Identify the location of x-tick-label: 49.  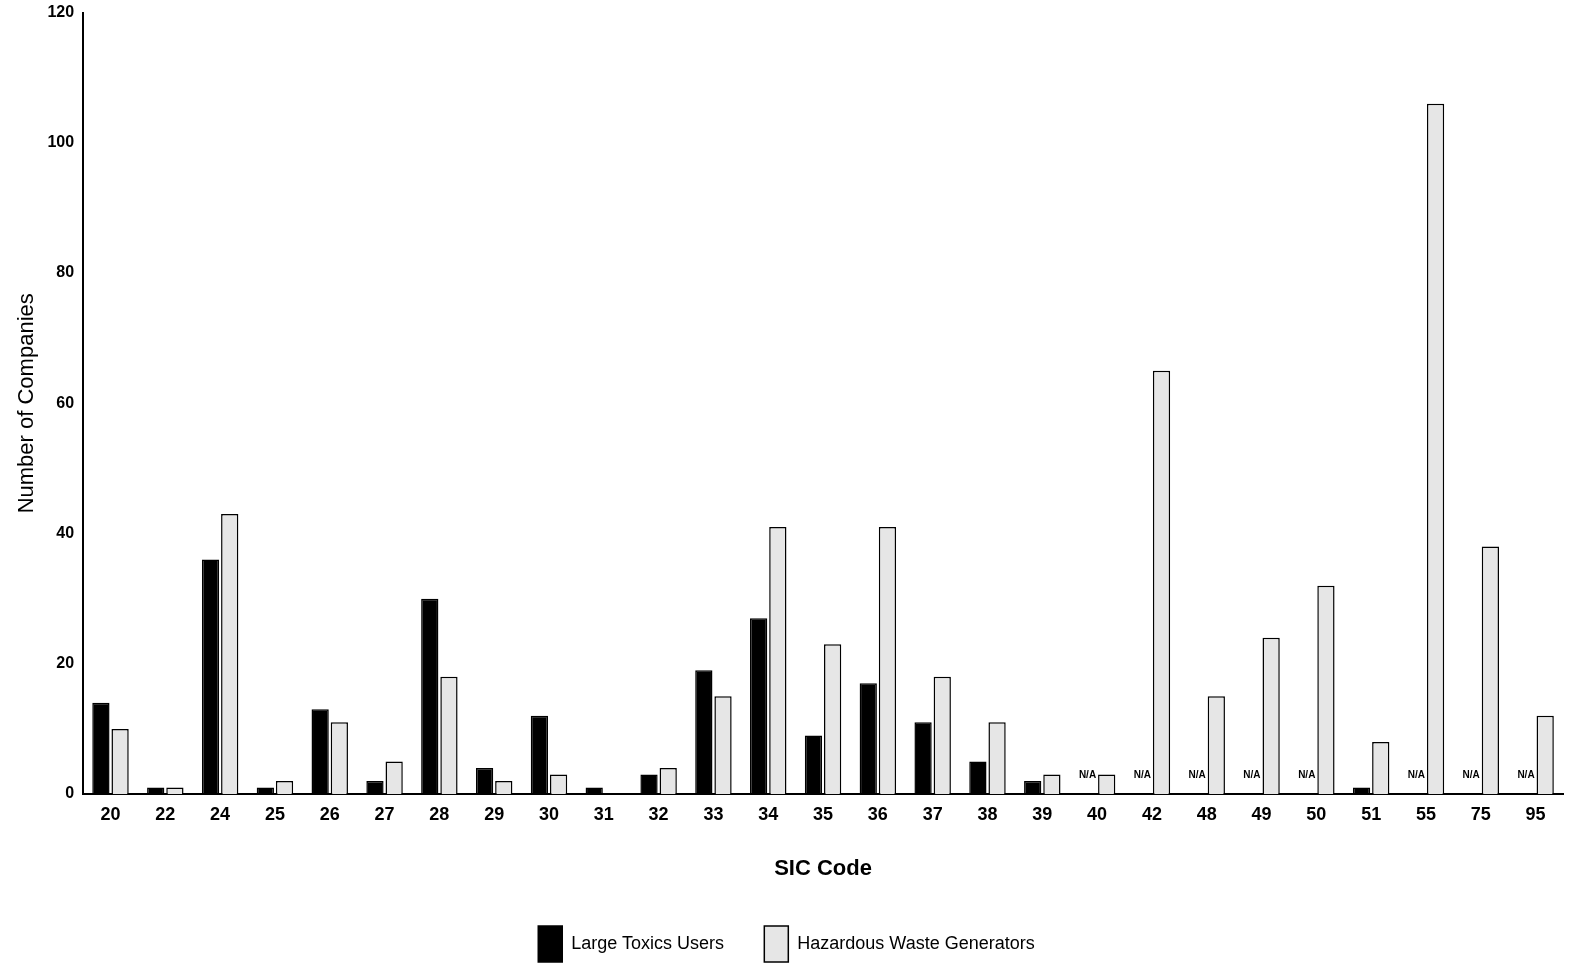
(1261, 813).